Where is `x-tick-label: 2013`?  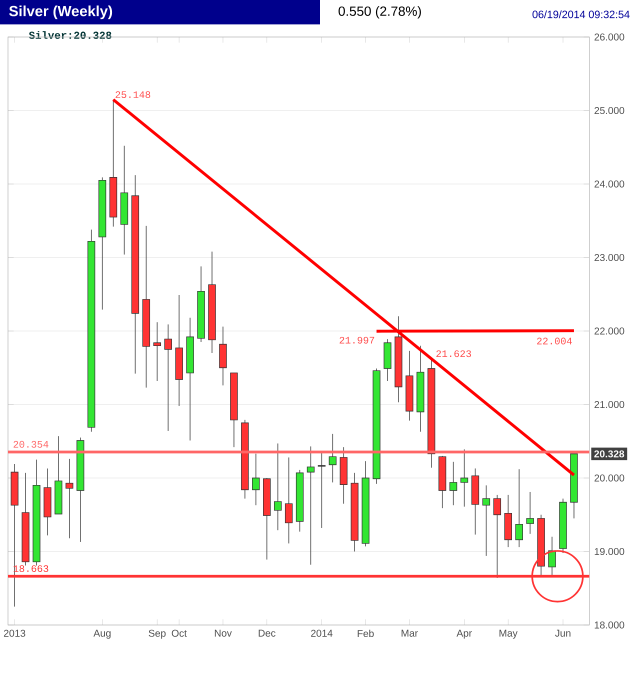 x-tick-label: 2013 is located at coordinates (15, 633).